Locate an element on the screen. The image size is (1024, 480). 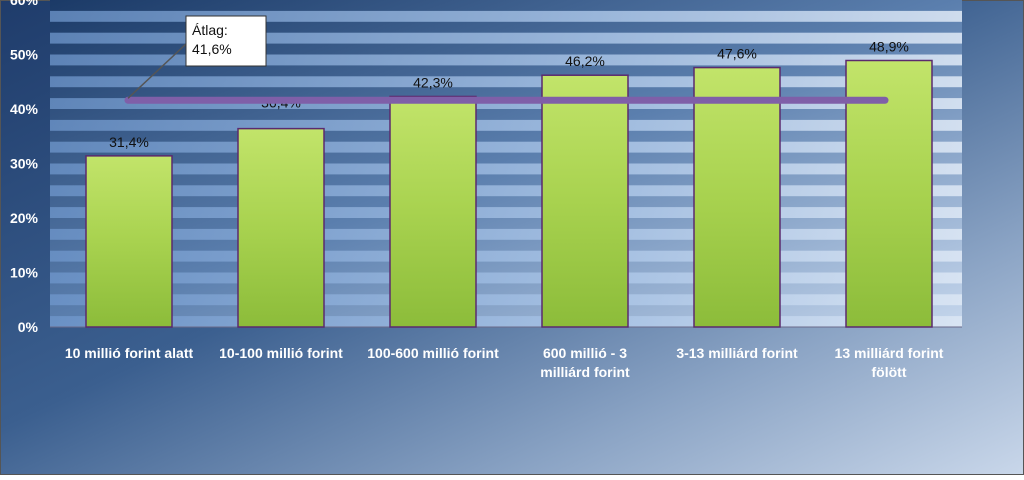
x-tick-label: 10-100 millió forint is located at coordinates (281, 353).